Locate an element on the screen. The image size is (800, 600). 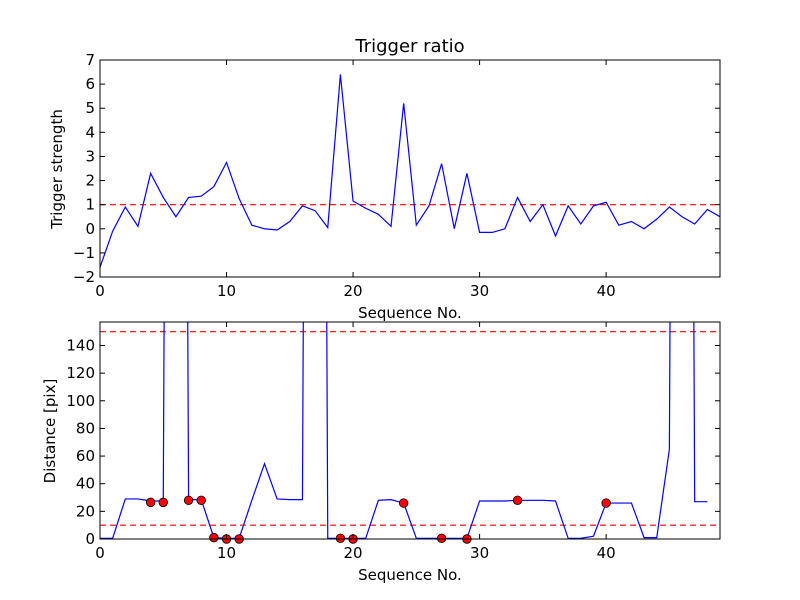
bottom-y-tick-label: 20 is located at coordinates (85, 511).